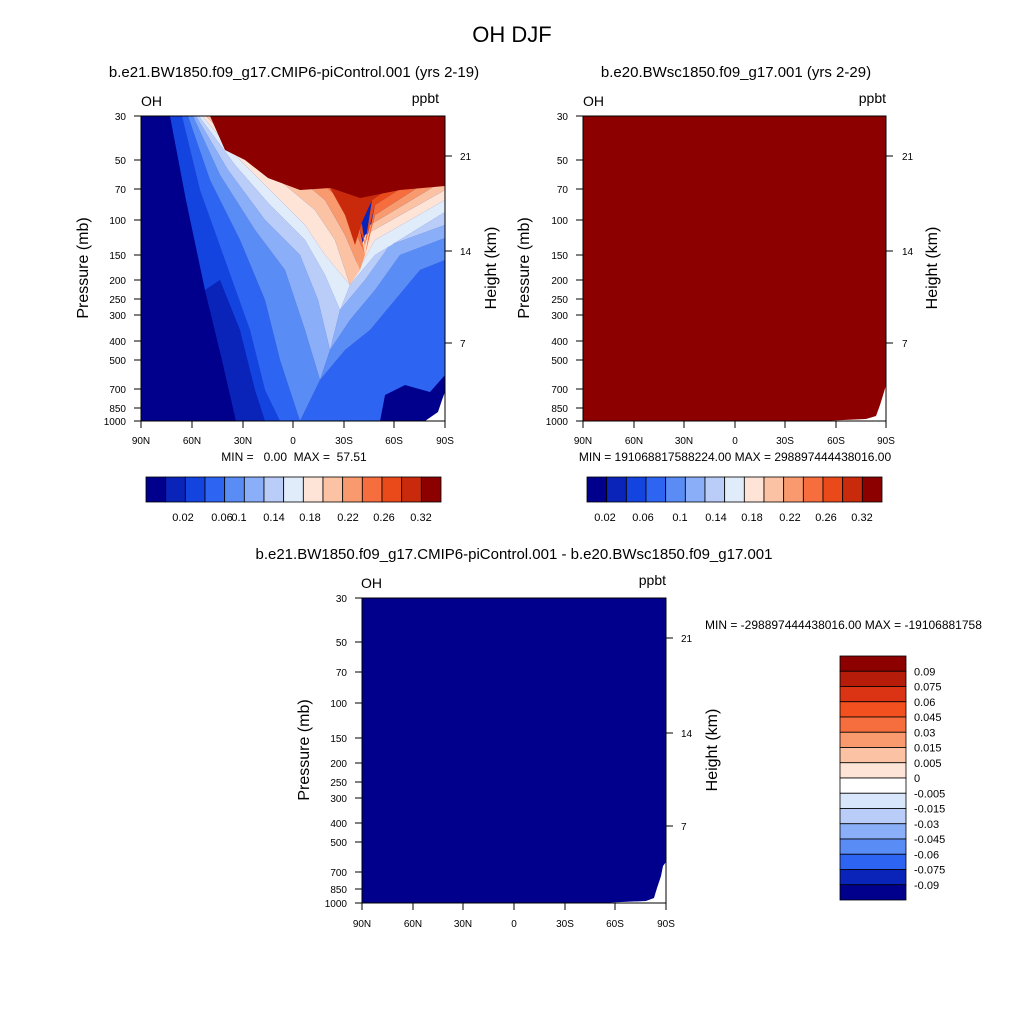 The image size is (1024, 1024). Describe the element at coordinates (182, 518) in the screenshot. I see `colorbar-label: 0.02` at that location.